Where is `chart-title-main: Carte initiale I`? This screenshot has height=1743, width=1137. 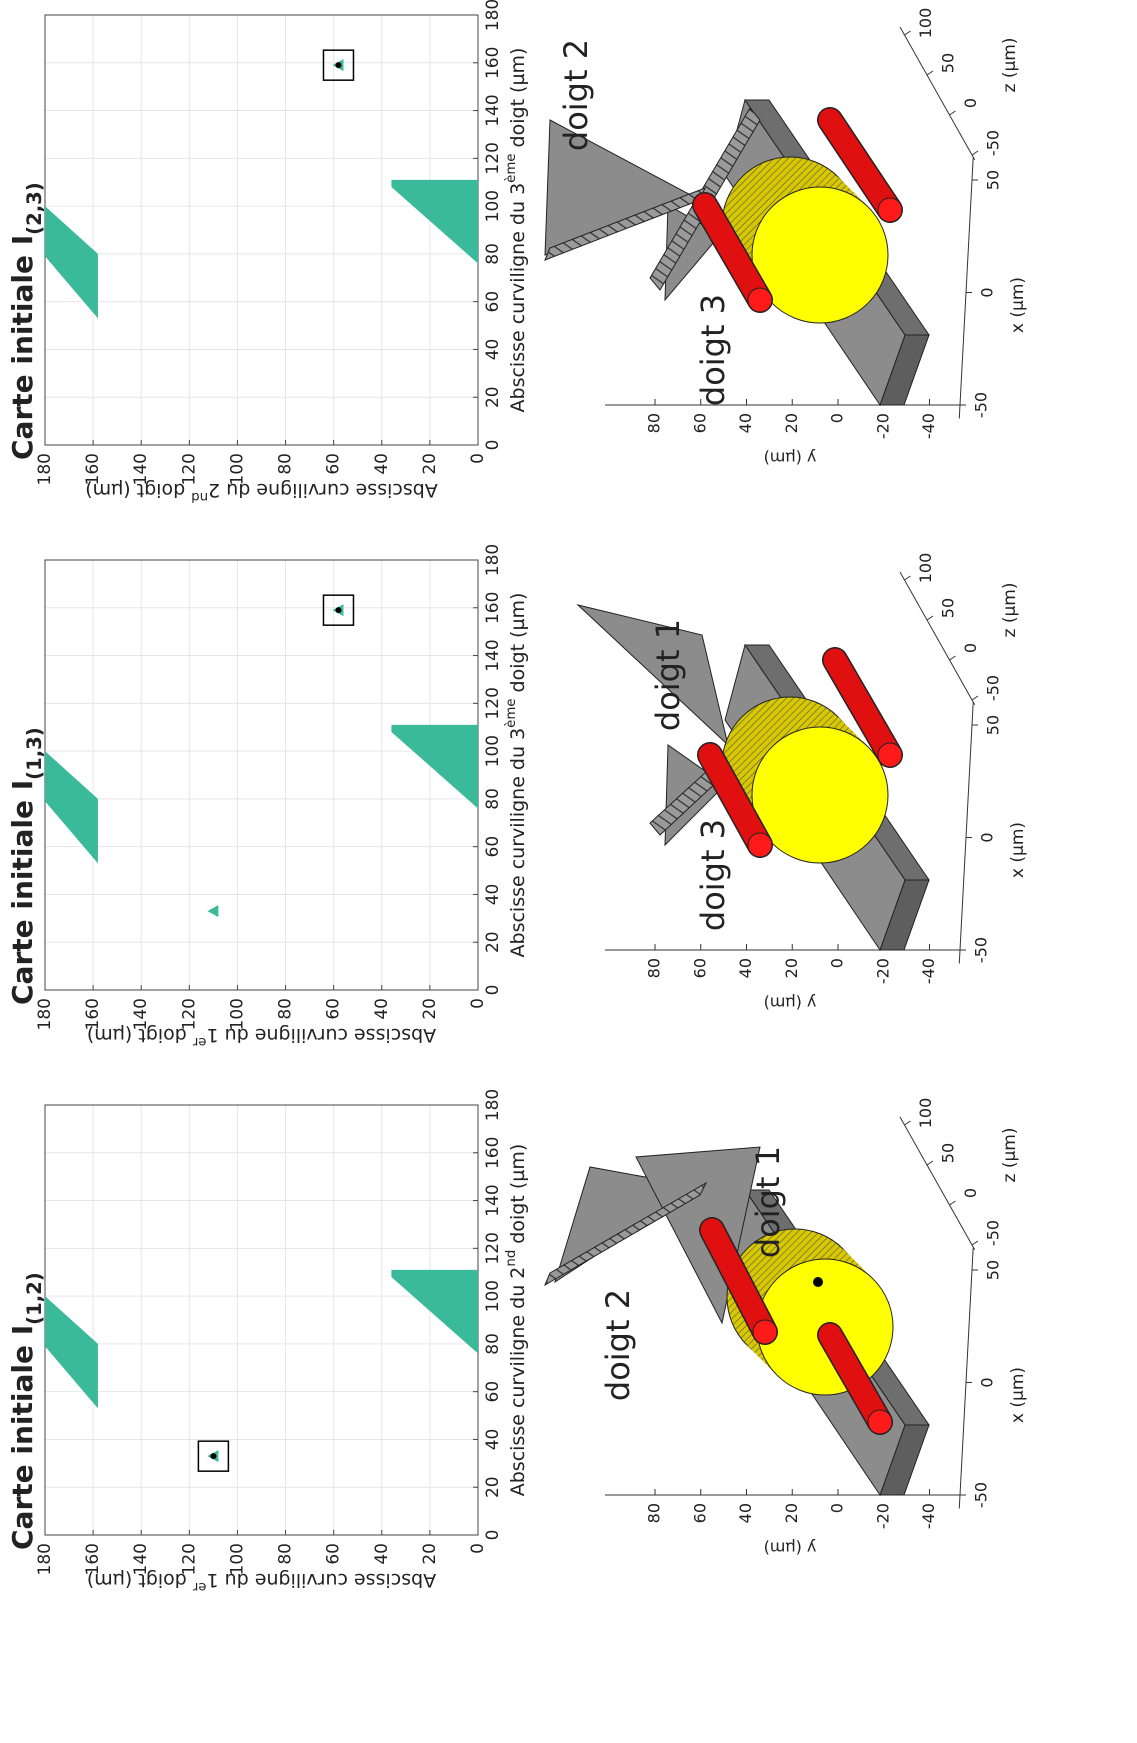
chart-title-main: Carte initiale I is located at coordinates (22, 1437).